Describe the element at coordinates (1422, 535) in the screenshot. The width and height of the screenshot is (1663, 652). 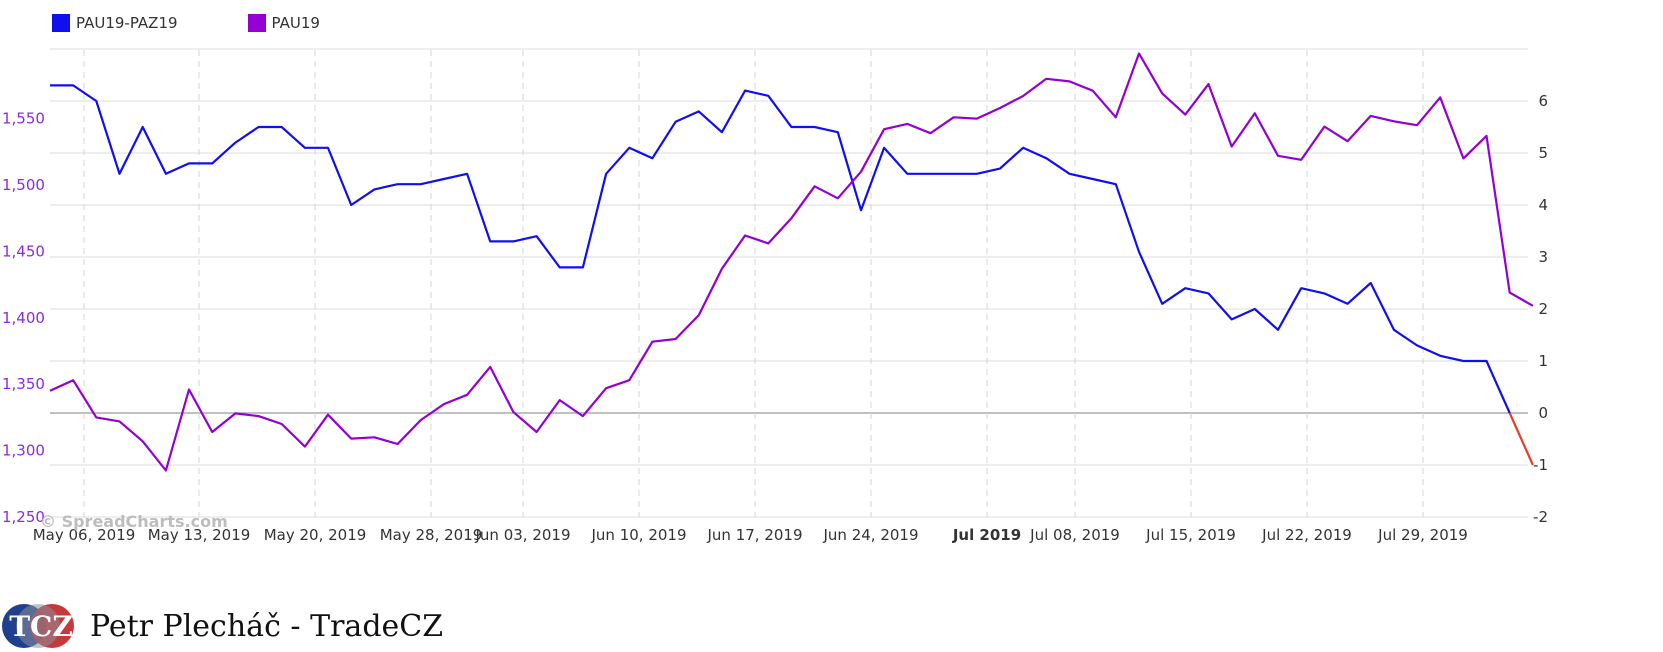
I see `x-tick-label: Jul 29, 2019` at that location.